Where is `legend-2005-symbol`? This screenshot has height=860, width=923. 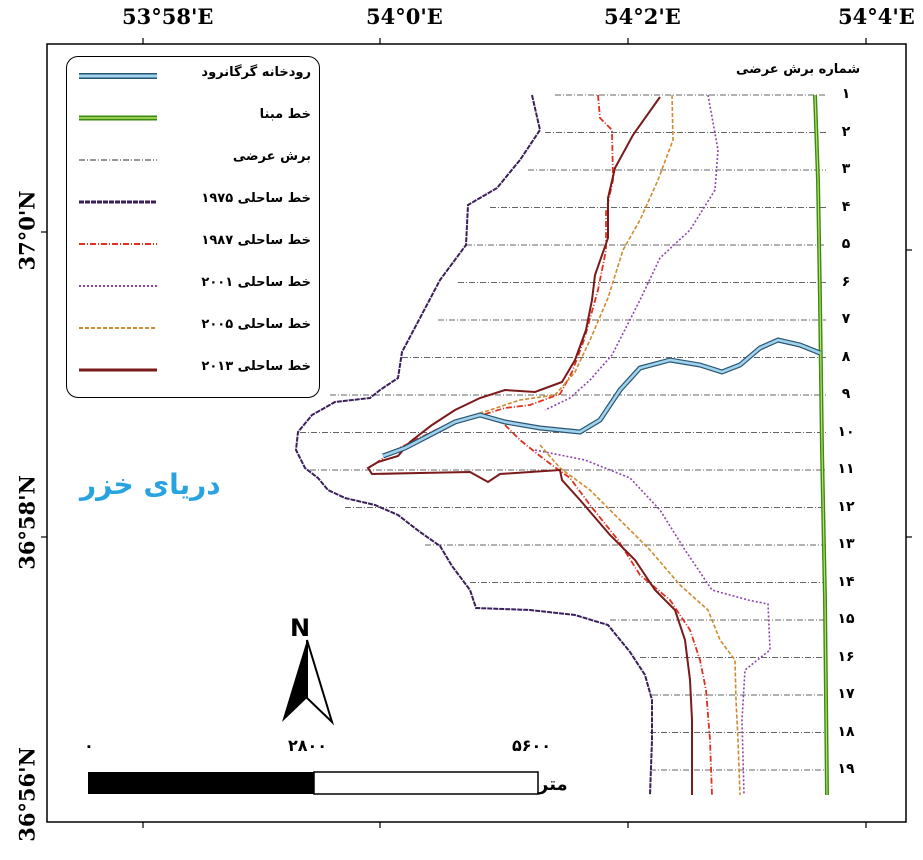 legend-2005-symbol is located at coordinates (118, 328).